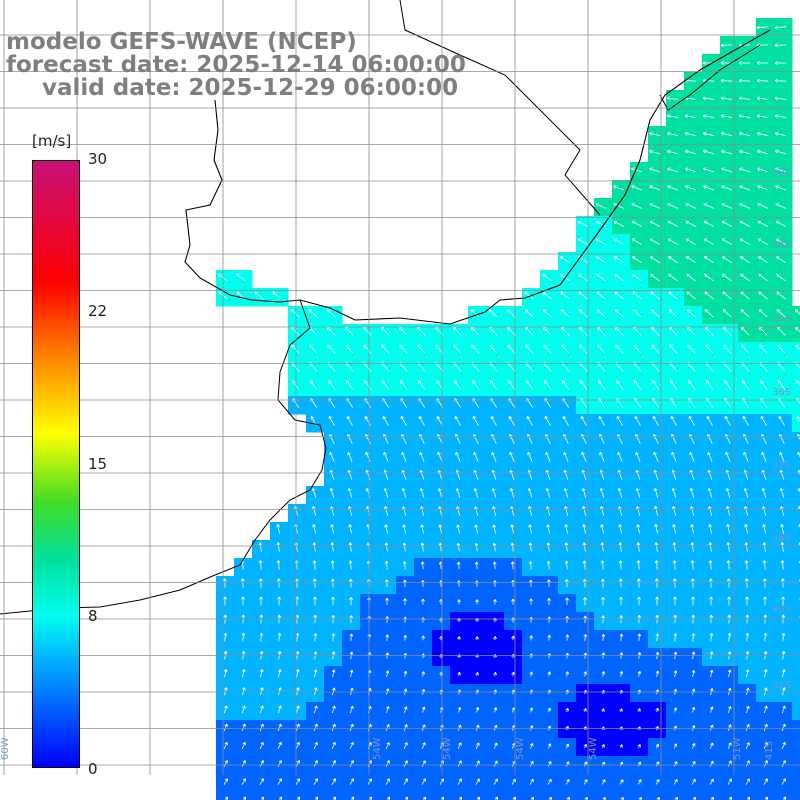 The image size is (800, 800). Describe the element at coordinates (710, 77) in the screenshot. I see `southeast-coast` at that location.